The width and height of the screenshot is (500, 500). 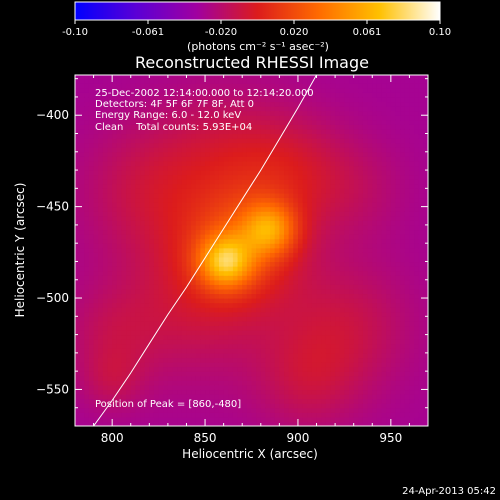 What do you see at coordinates (367, 32) in the screenshot?
I see `colorbar-tick-label: 0.061` at bounding box center [367, 32].